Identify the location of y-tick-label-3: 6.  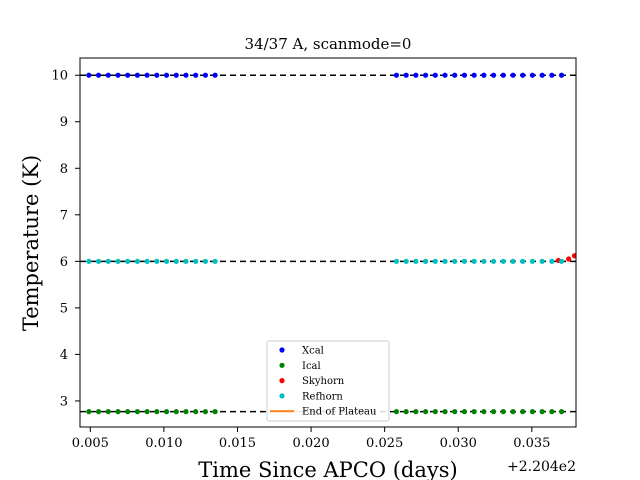
(64, 262).